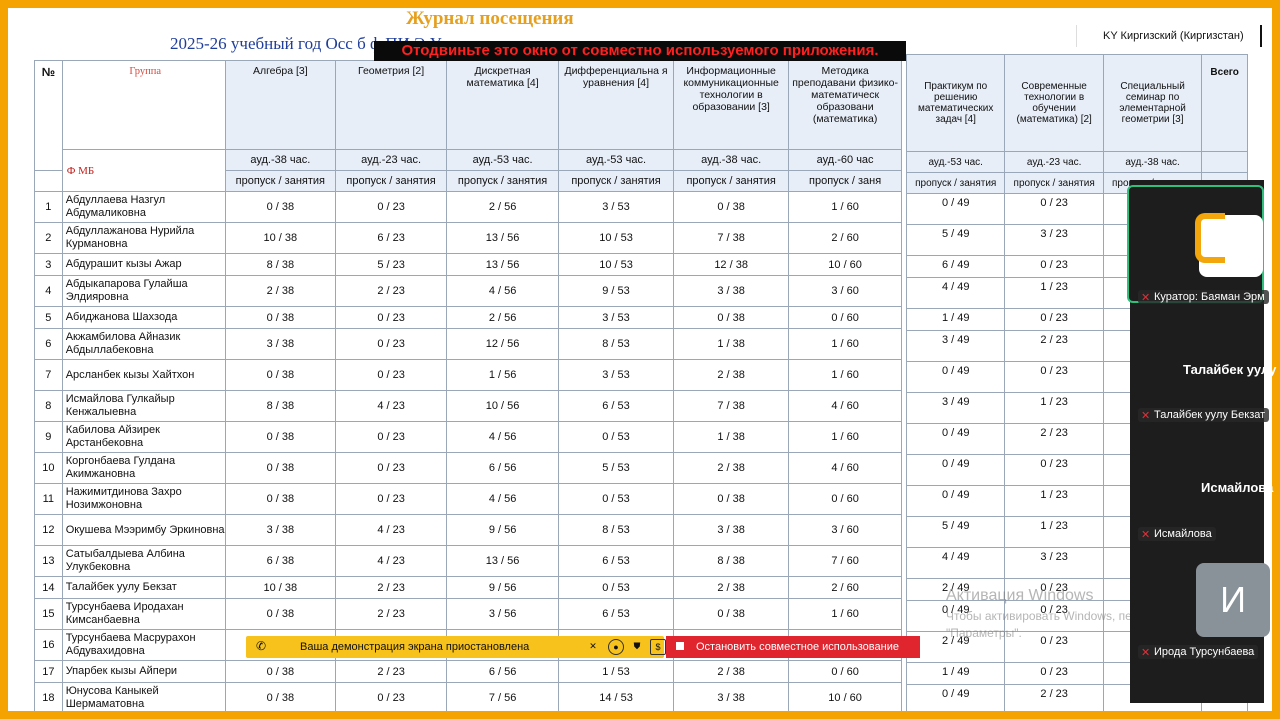  What do you see at coordinates (48, 264) in the screenshot?
I see `row-number: 3` at bounding box center [48, 264].